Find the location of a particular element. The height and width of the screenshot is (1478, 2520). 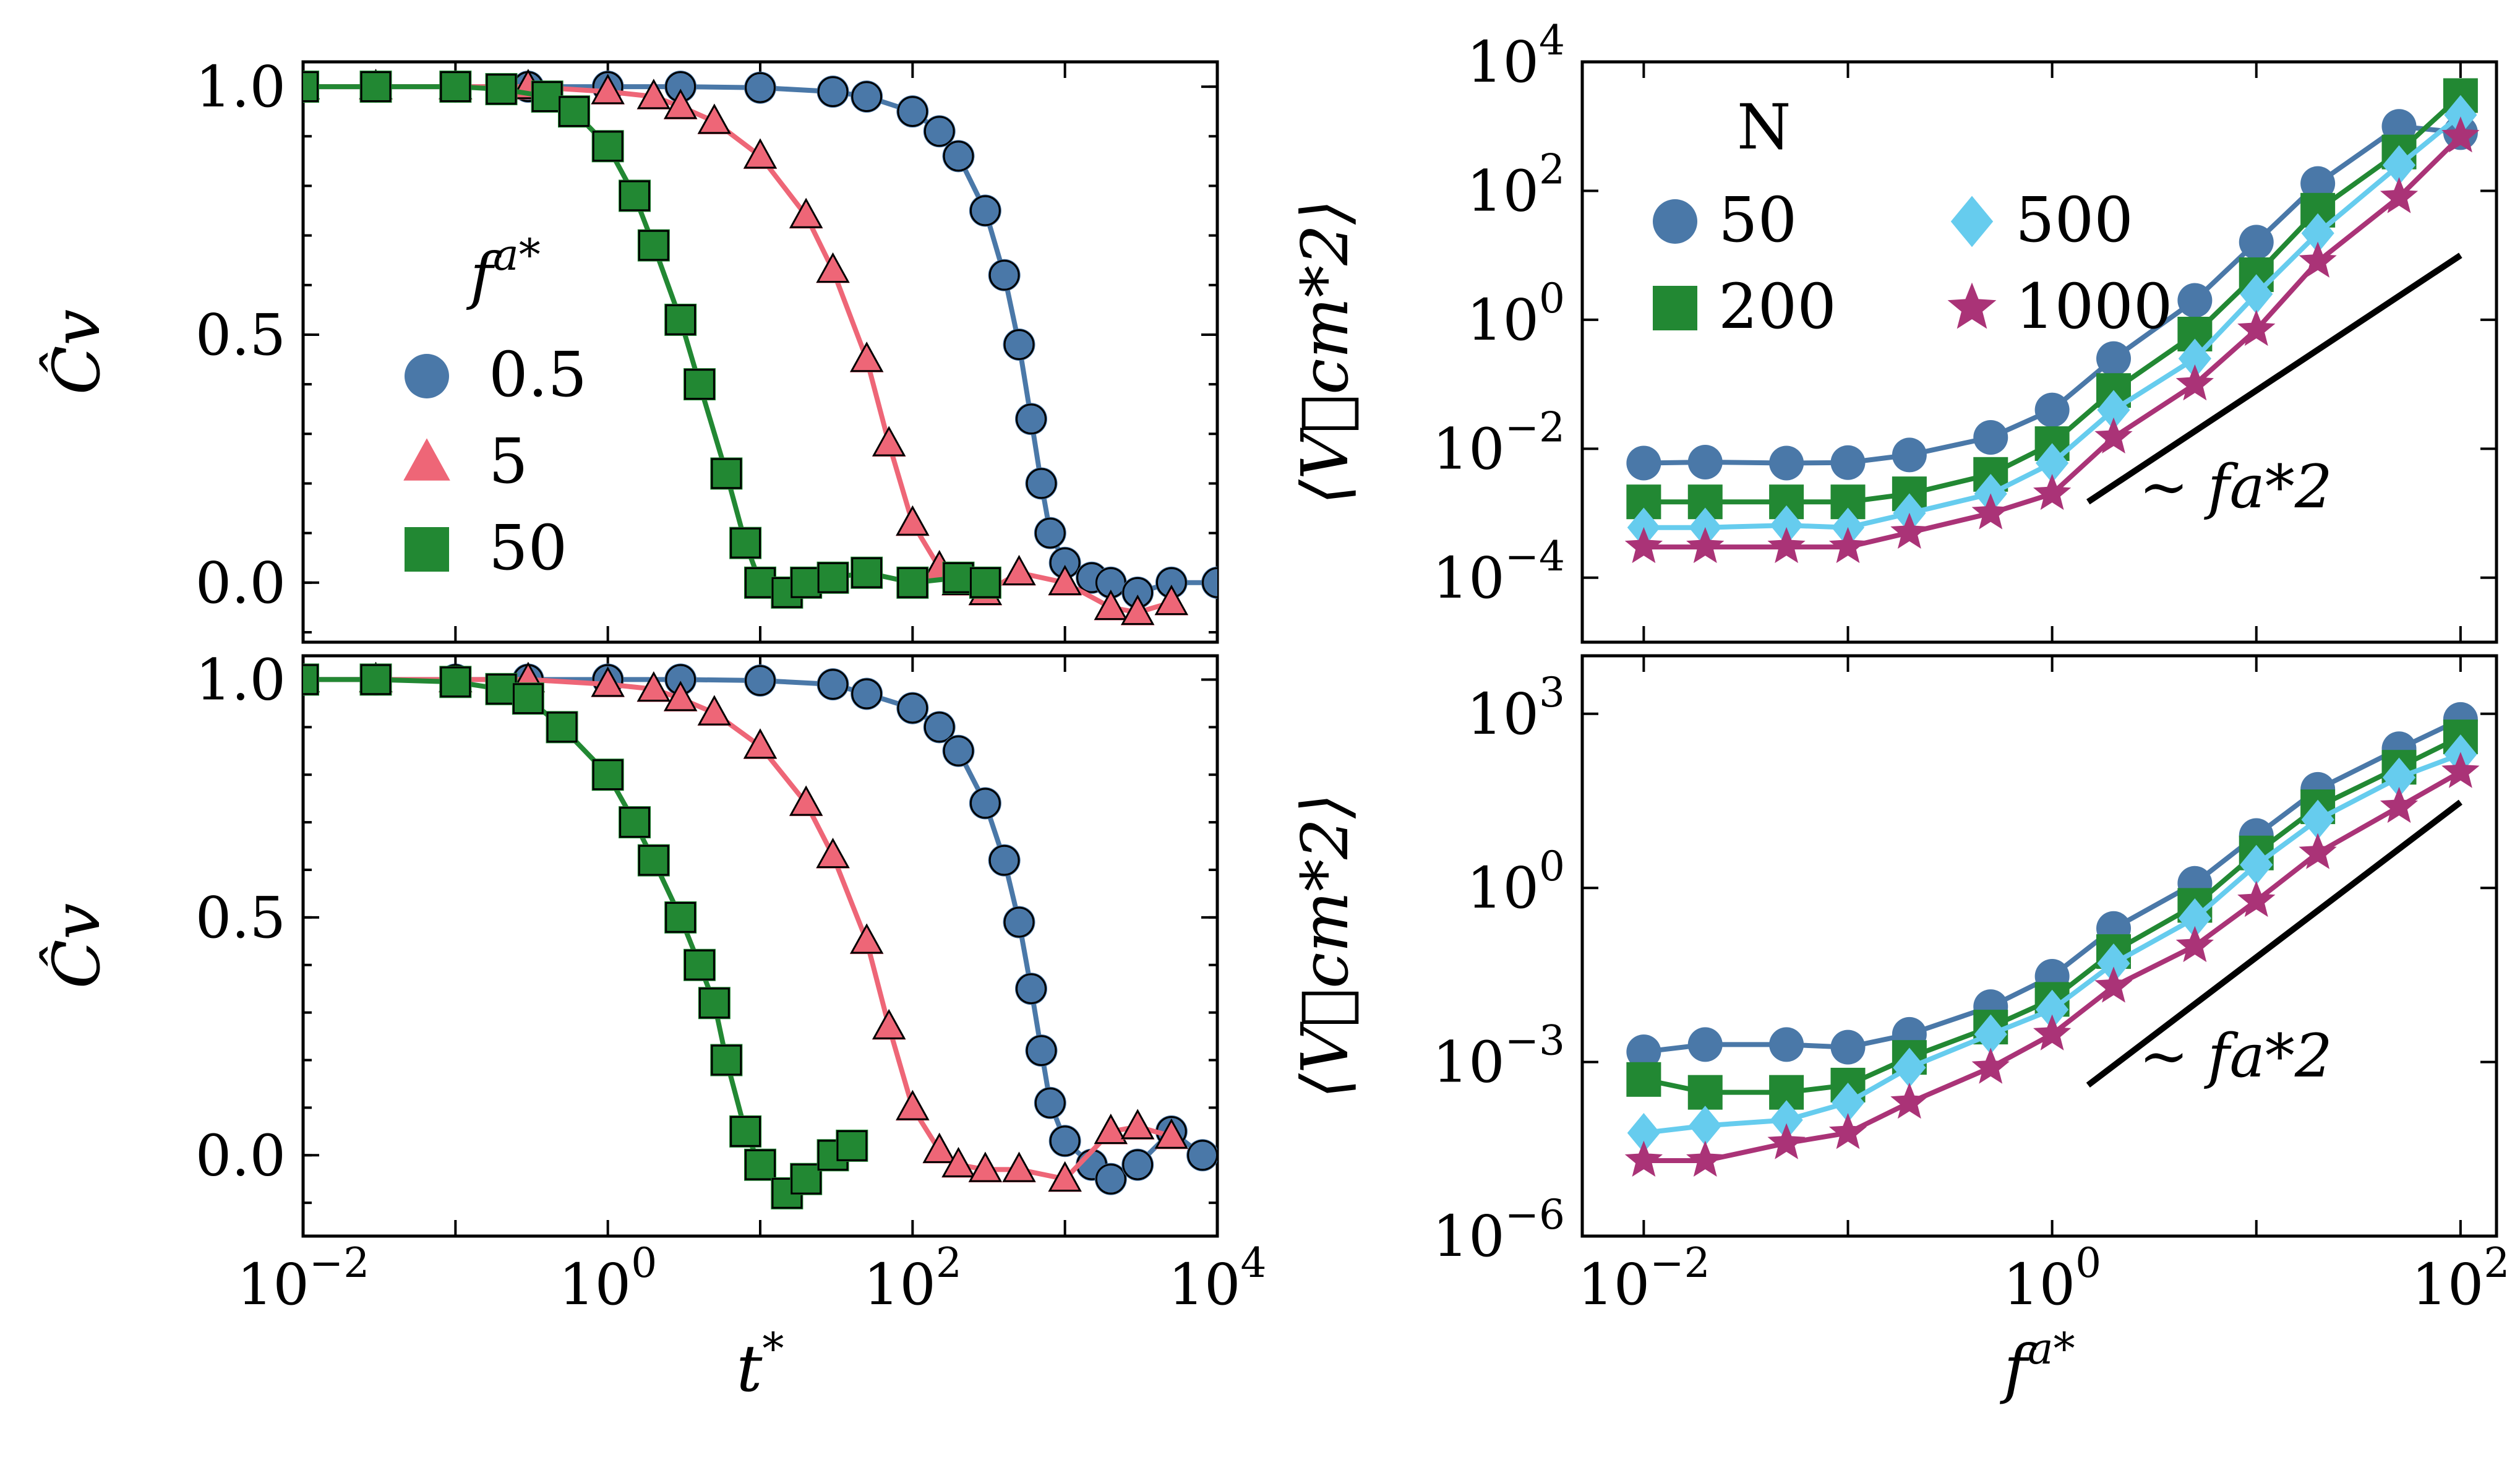

y-tick-label: 10⁻⁴ is located at coordinates (1499, 572).